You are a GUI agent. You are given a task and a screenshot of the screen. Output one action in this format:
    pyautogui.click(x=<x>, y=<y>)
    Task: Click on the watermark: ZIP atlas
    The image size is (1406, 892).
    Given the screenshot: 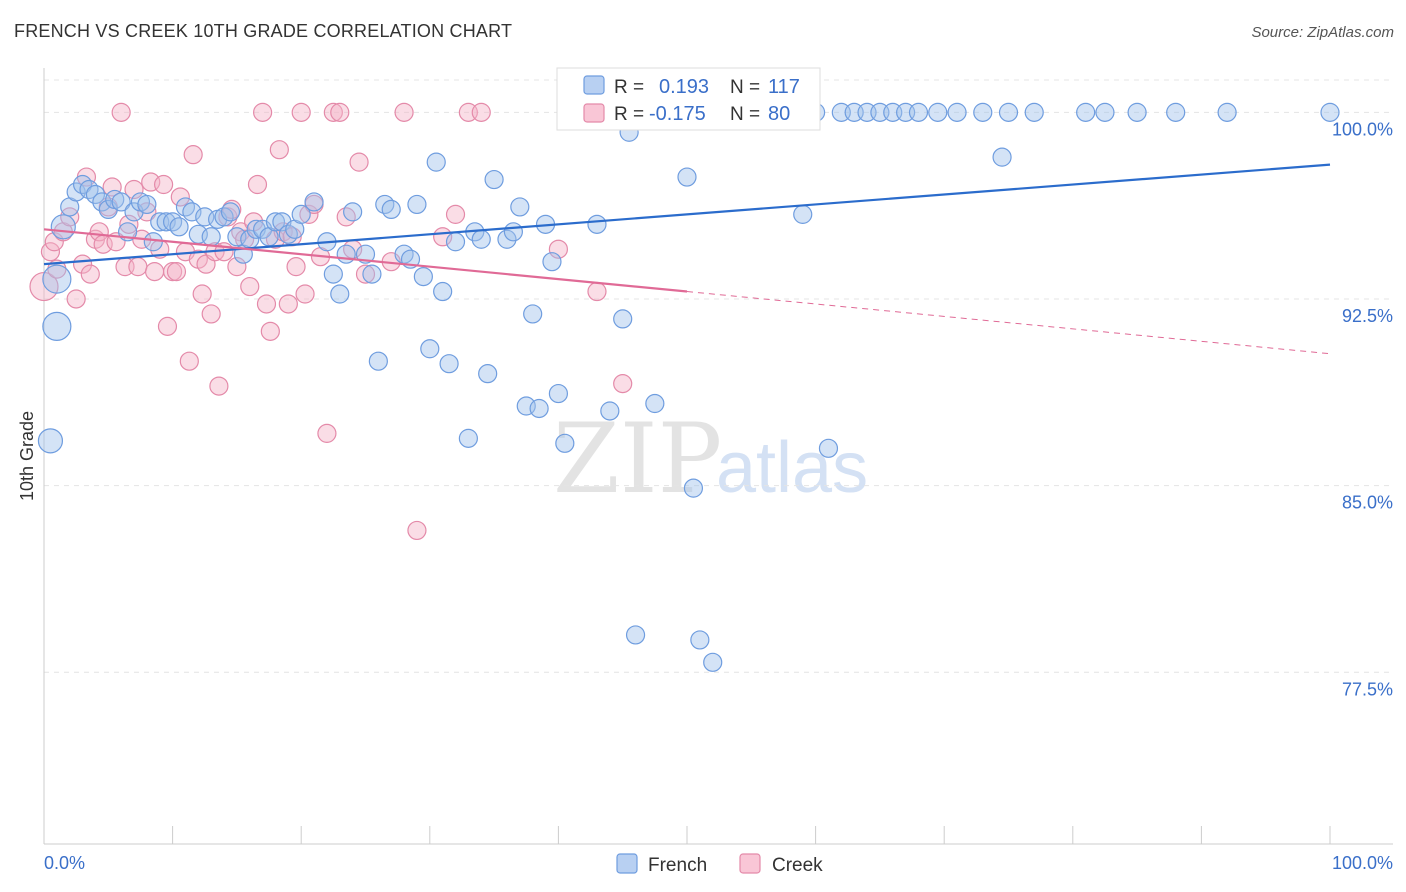 What is the action you would take?
    pyautogui.click(x=710, y=459)
    